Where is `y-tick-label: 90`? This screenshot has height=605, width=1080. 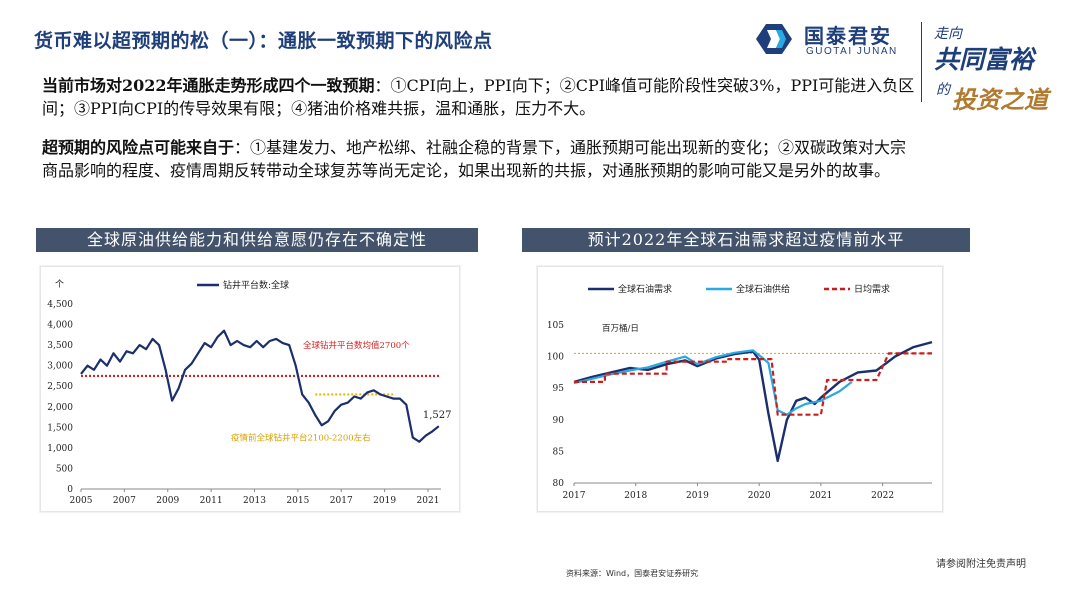 y-tick-label: 90 is located at coordinates (559, 421).